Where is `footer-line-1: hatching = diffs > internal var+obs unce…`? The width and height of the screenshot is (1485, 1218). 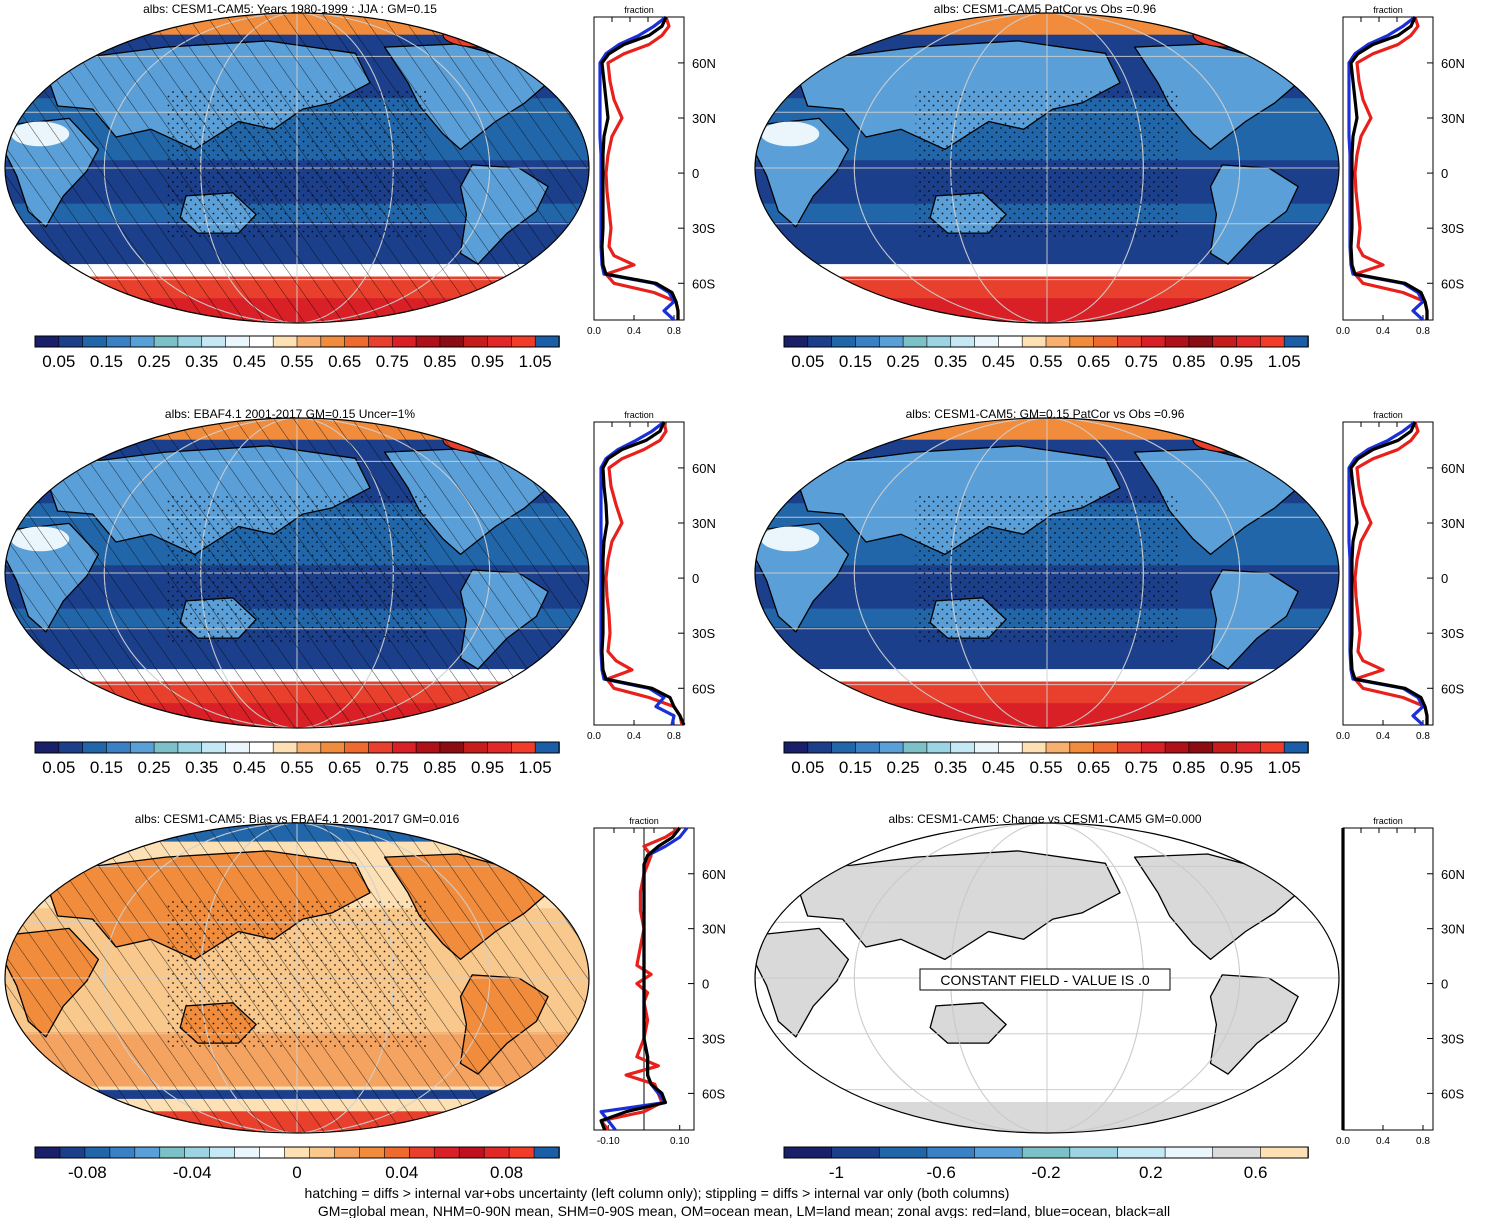 footer-line-1: hatching = diffs > internal var+obs unce… is located at coordinates (657, 1193).